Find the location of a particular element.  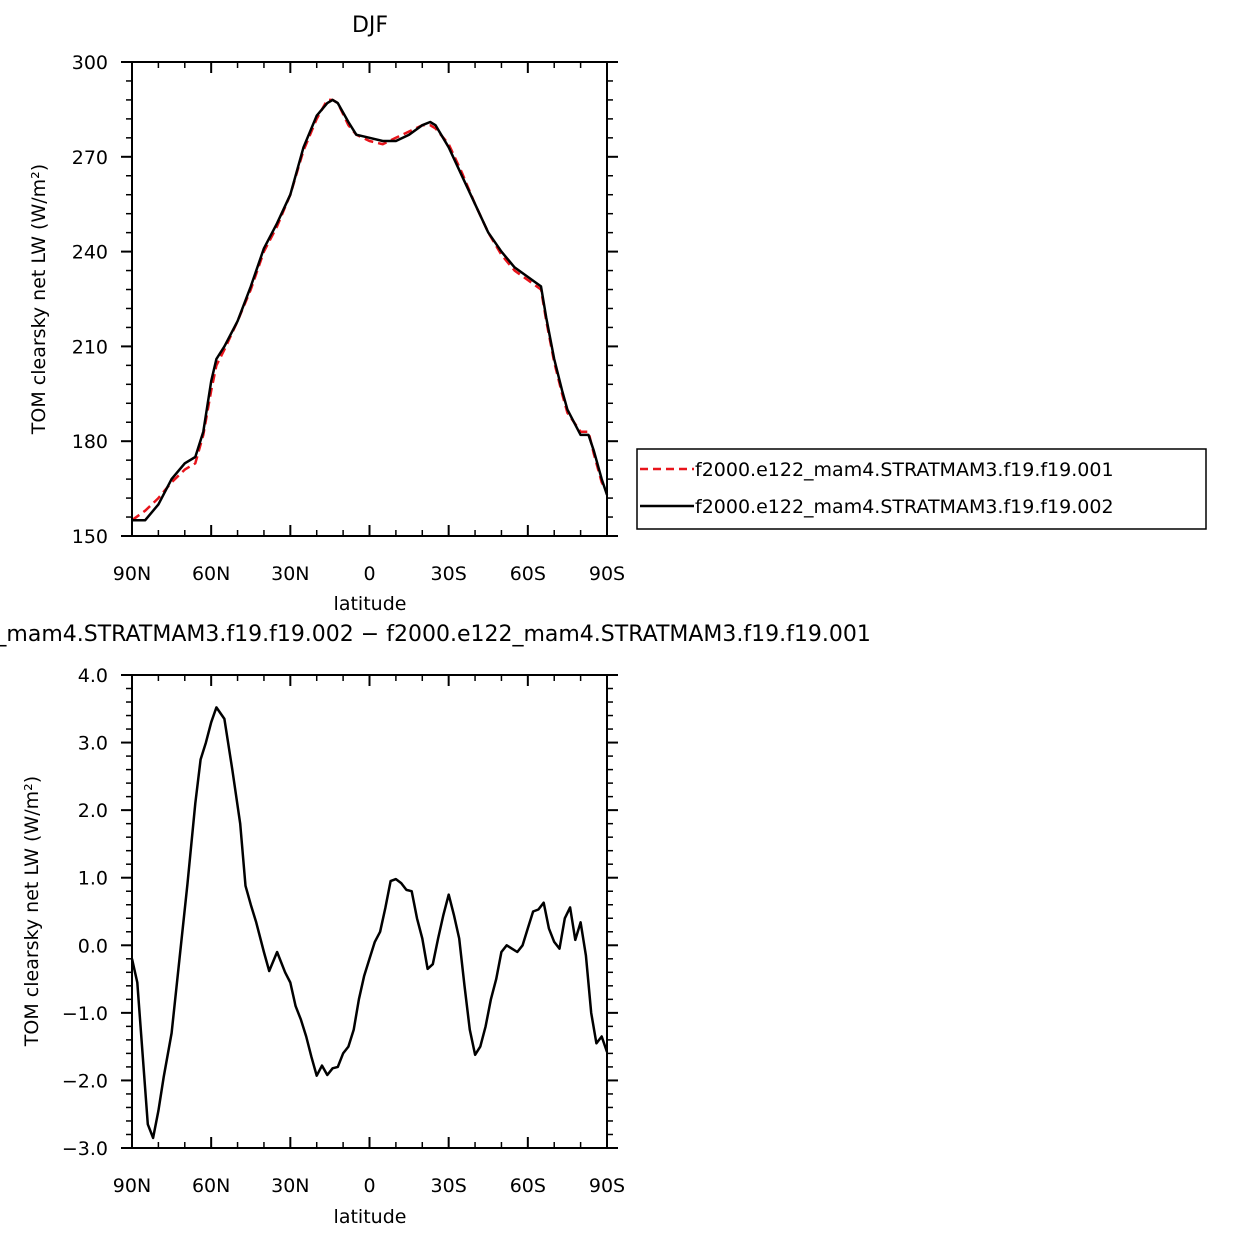

y-tick-label: −1.0 is located at coordinates (85, 1014).